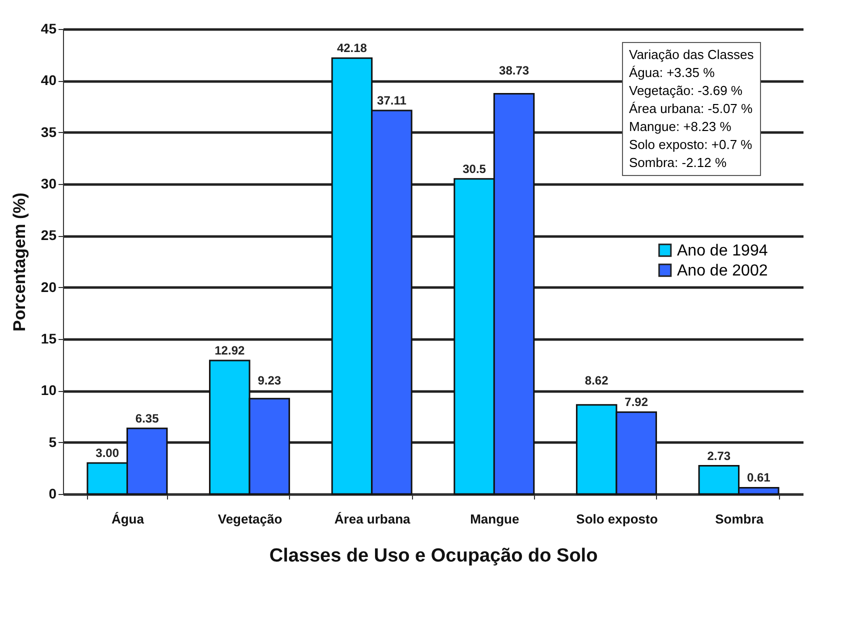 The height and width of the screenshot is (635, 849). Describe the element at coordinates (250, 519) in the screenshot. I see `x-tick-label: Vegetação` at that location.